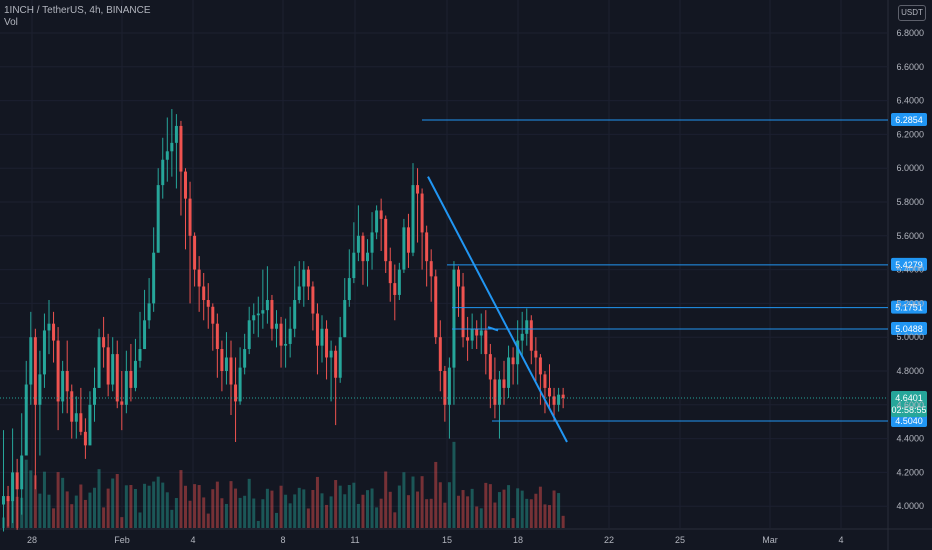 This screenshot has height=550, width=932. What do you see at coordinates (77, 10) in the screenshot?
I see `symbol-title: 1INCH / TetherUS, 4h, BINANCE` at bounding box center [77, 10].